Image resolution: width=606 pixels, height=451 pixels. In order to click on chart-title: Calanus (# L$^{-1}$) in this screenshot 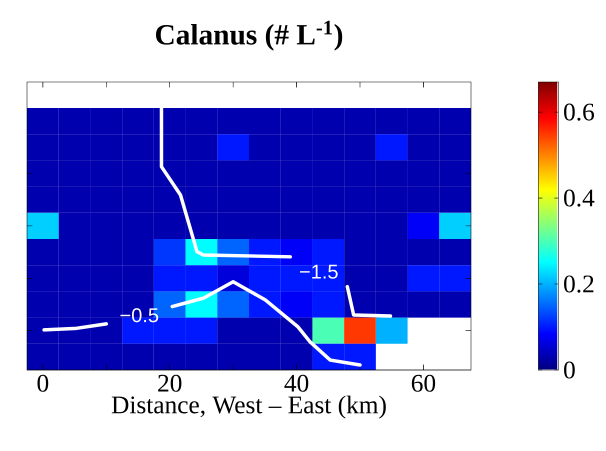, I will do `click(249, 35)`.